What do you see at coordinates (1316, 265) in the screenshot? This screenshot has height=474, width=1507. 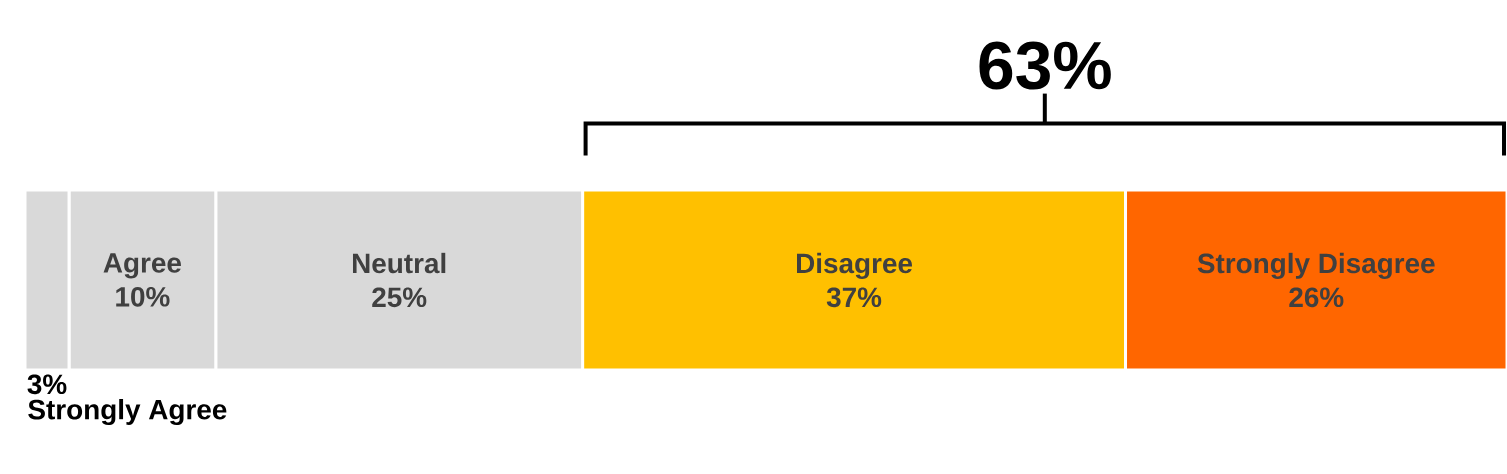 I see `series-label: Strongly Disagree` at bounding box center [1316, 265].